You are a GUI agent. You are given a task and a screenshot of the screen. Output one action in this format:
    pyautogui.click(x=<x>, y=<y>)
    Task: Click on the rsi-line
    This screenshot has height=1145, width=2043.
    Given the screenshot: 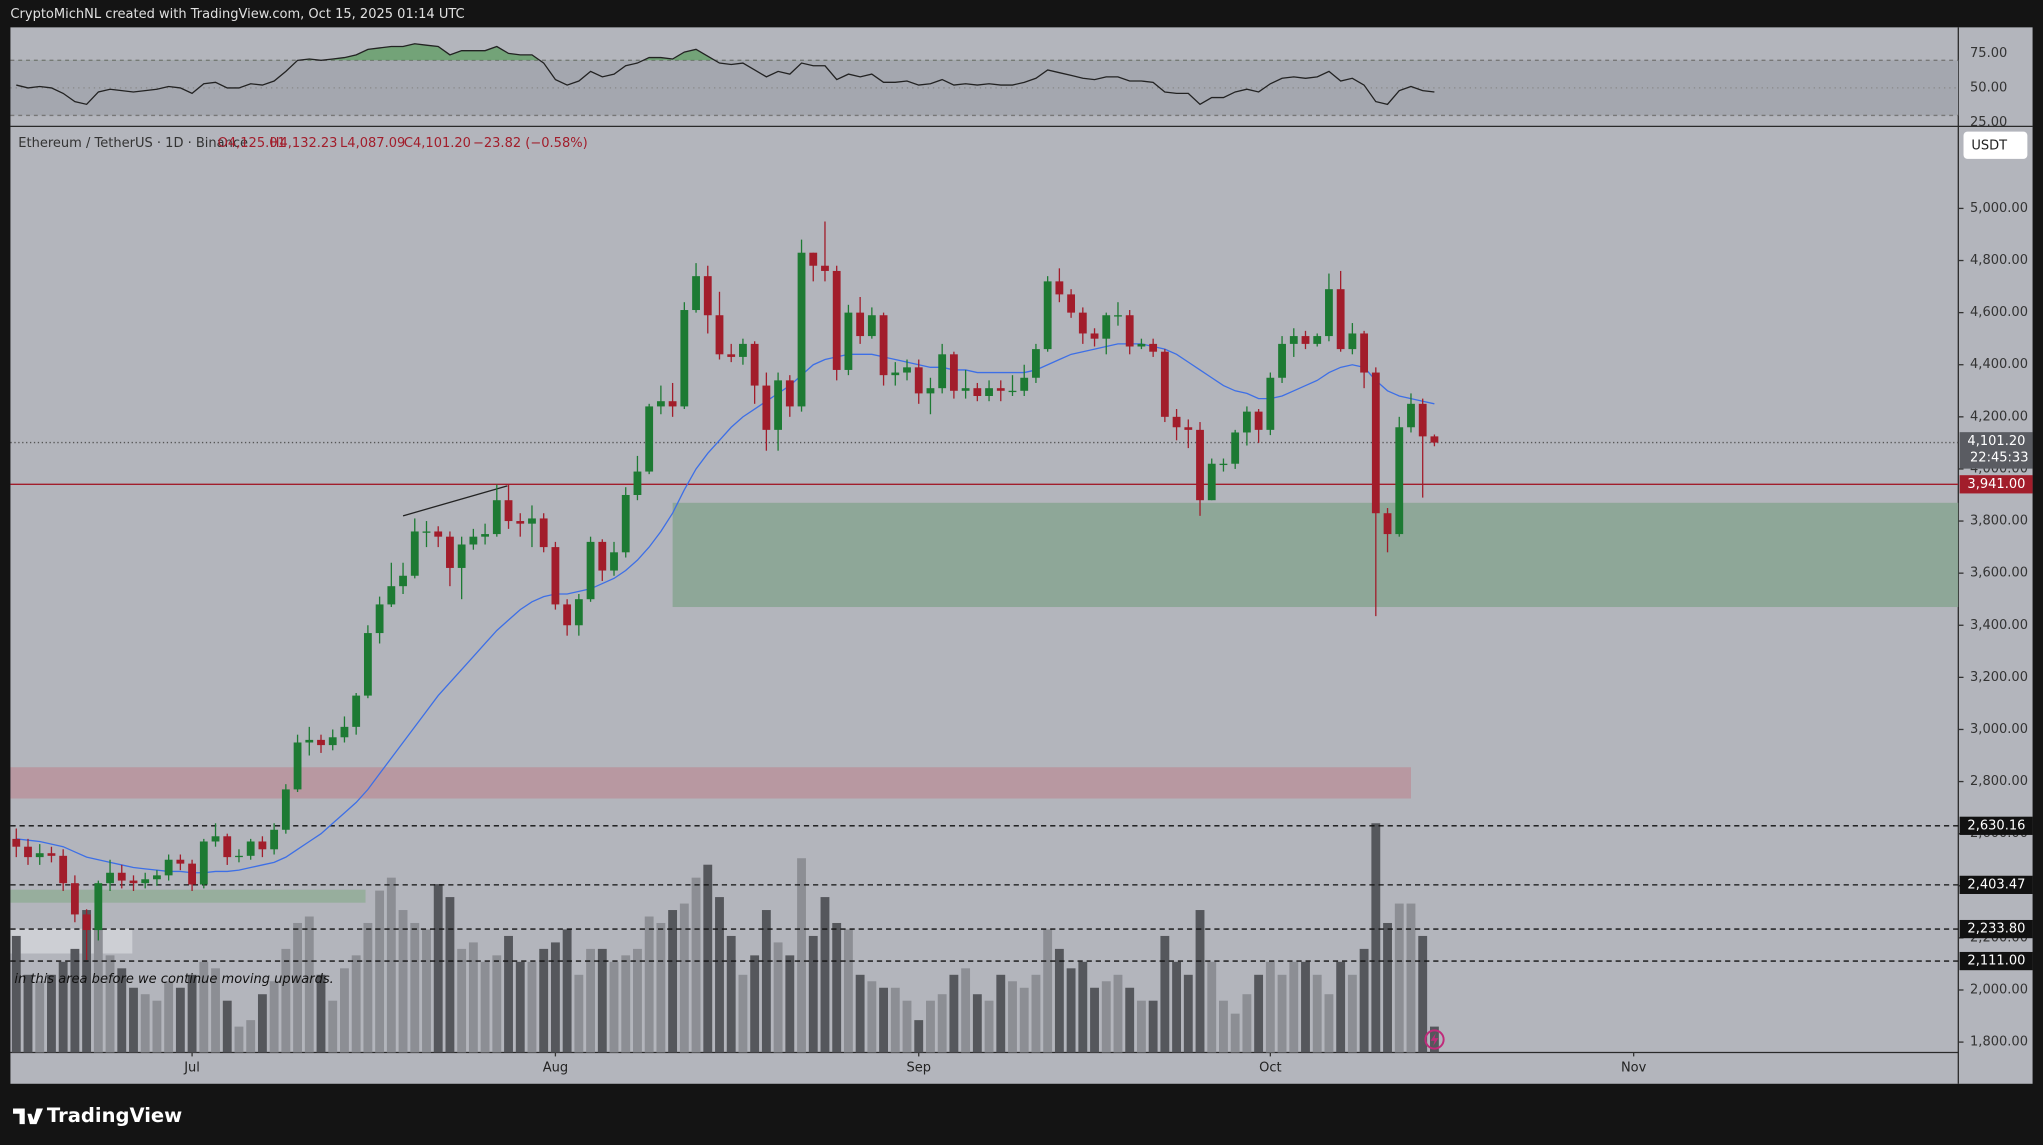 What is the action you would take?
    pyautogui.click(x=725, y=74)
    